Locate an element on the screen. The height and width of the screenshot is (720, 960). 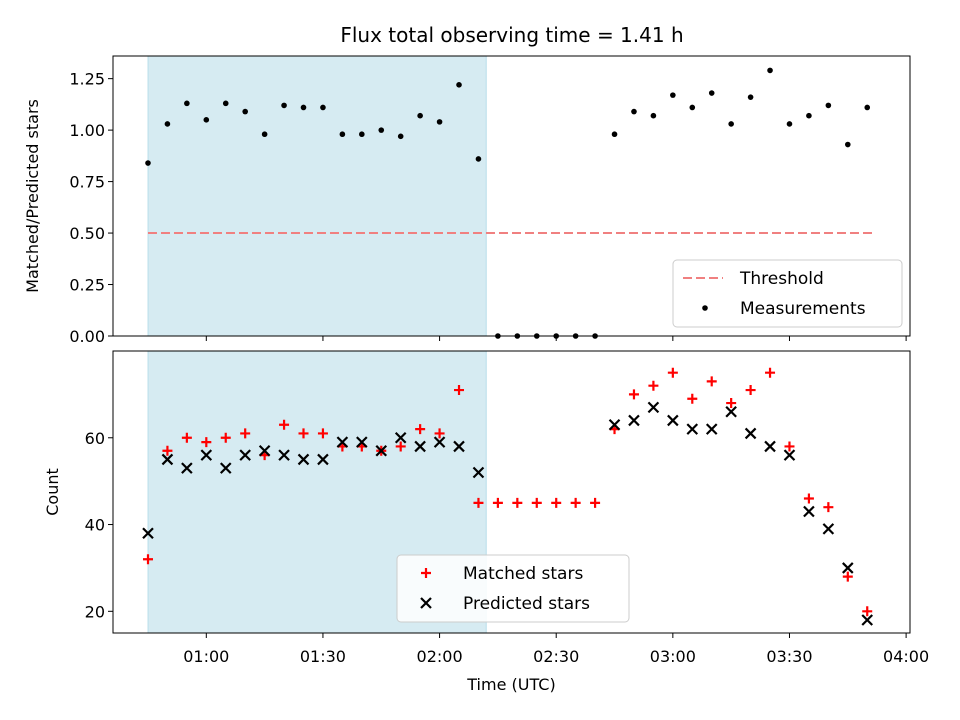
bottom-y-axis-label: Count is located at coordinates (52, 492).